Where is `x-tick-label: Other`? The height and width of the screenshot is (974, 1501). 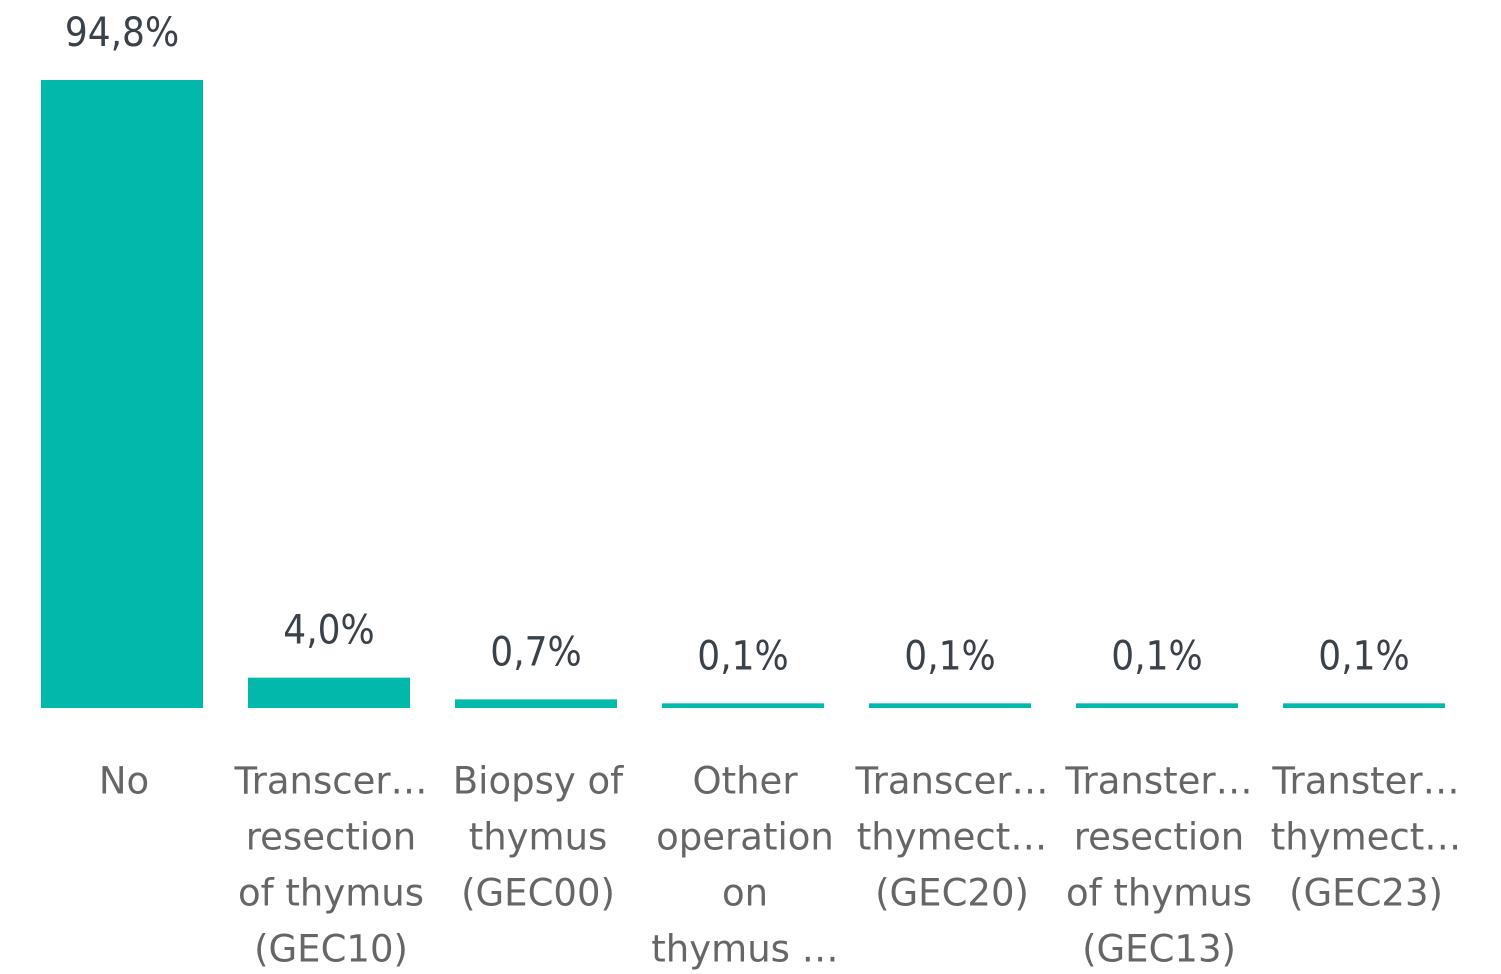 x-tick-label: Other is located at coordinates (745, 781).